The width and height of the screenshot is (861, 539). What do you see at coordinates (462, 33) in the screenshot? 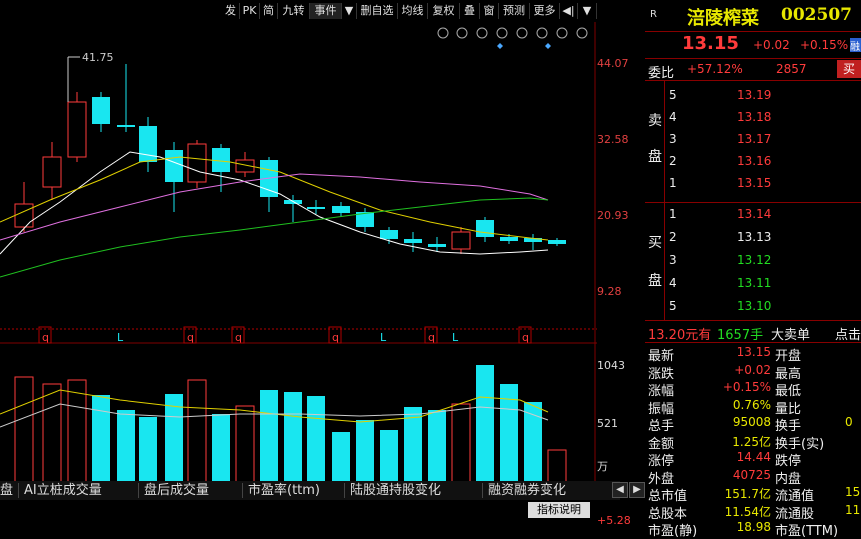
I see `pen-icon` at bounding box center [462, 33].